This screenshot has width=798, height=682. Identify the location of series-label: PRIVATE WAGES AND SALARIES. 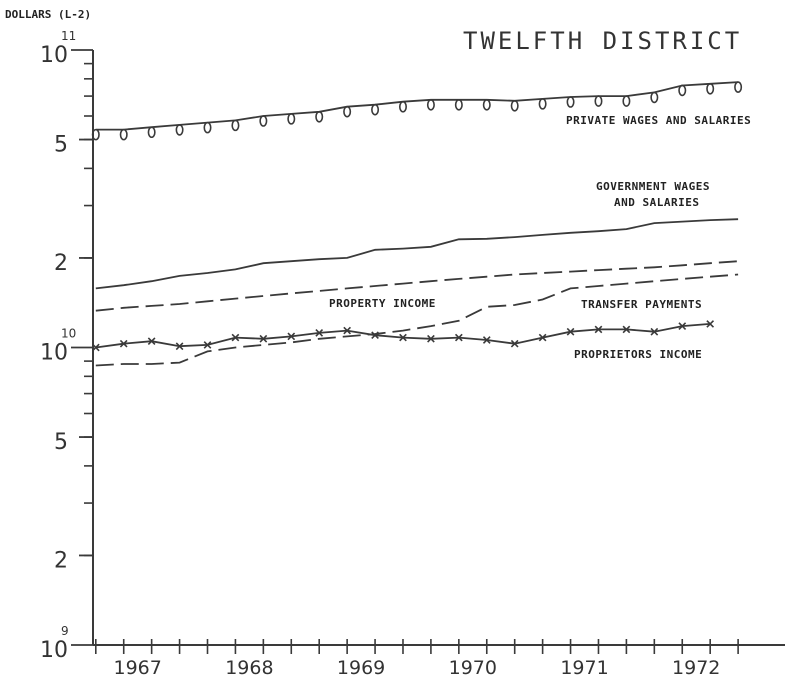
(658, 120).